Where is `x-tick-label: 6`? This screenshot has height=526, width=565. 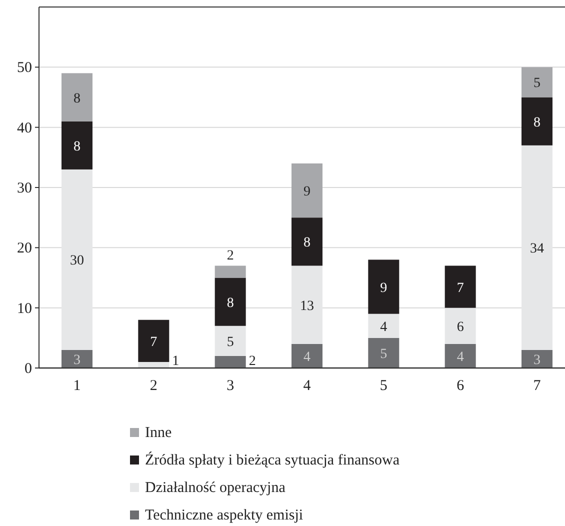 x-tick-label: 6 is located at coordinates (460, 386).